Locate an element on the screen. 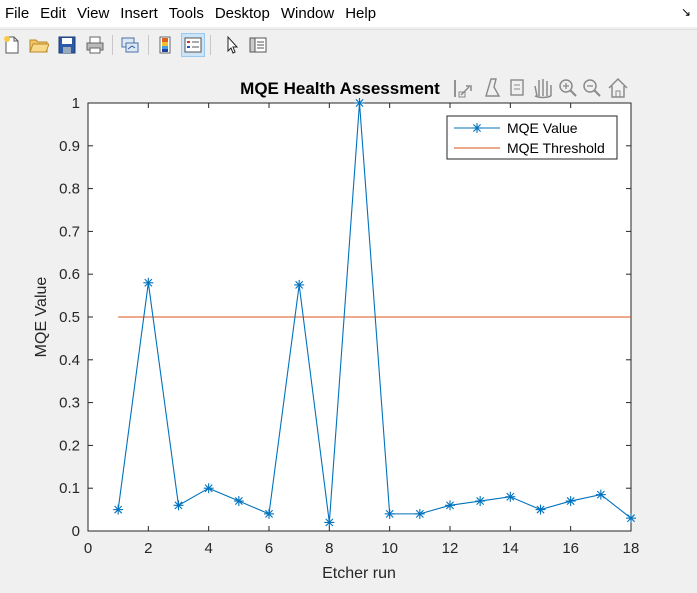  home-icon is located at coordinates (618, 87).